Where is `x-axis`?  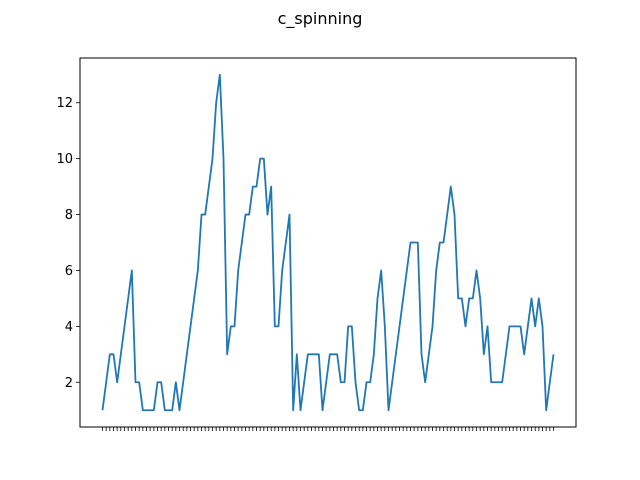 x-axis is located at coordinates (328, 429).